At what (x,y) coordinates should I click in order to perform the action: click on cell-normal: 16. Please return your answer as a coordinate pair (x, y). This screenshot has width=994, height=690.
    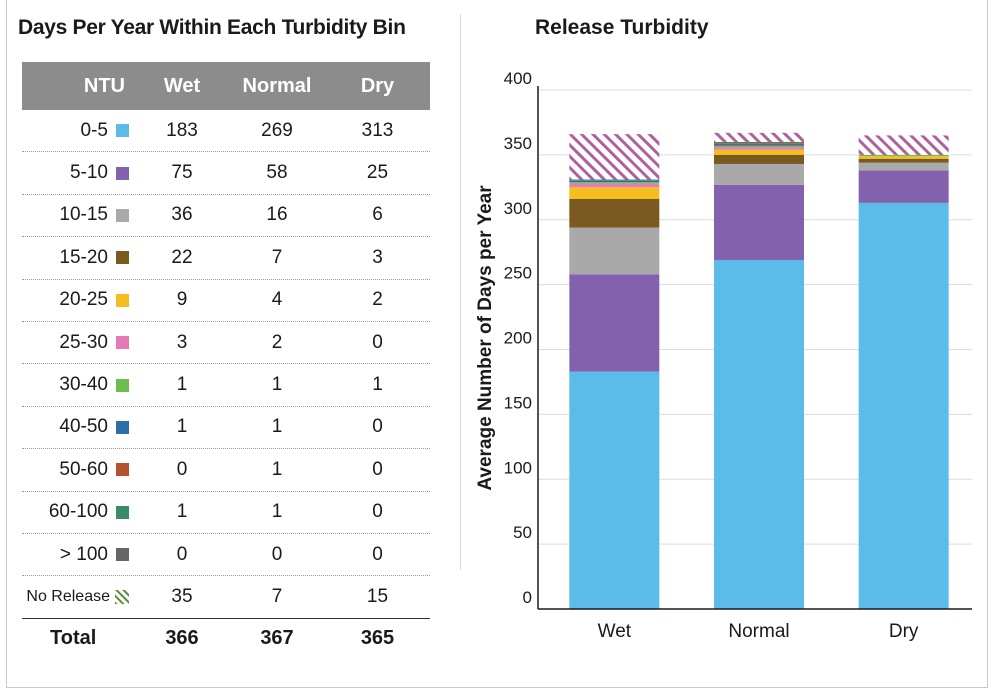
    Looking at the image, I should click on (277, 215).